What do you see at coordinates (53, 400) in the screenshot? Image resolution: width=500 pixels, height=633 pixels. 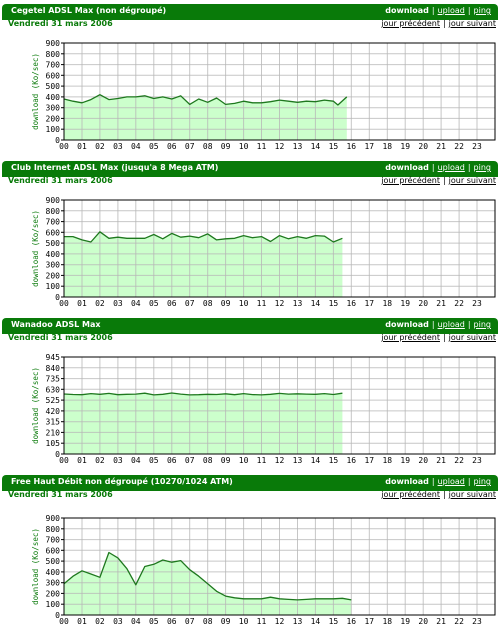 I see `y-tick-label: 525` at bounding box center [53, 400].